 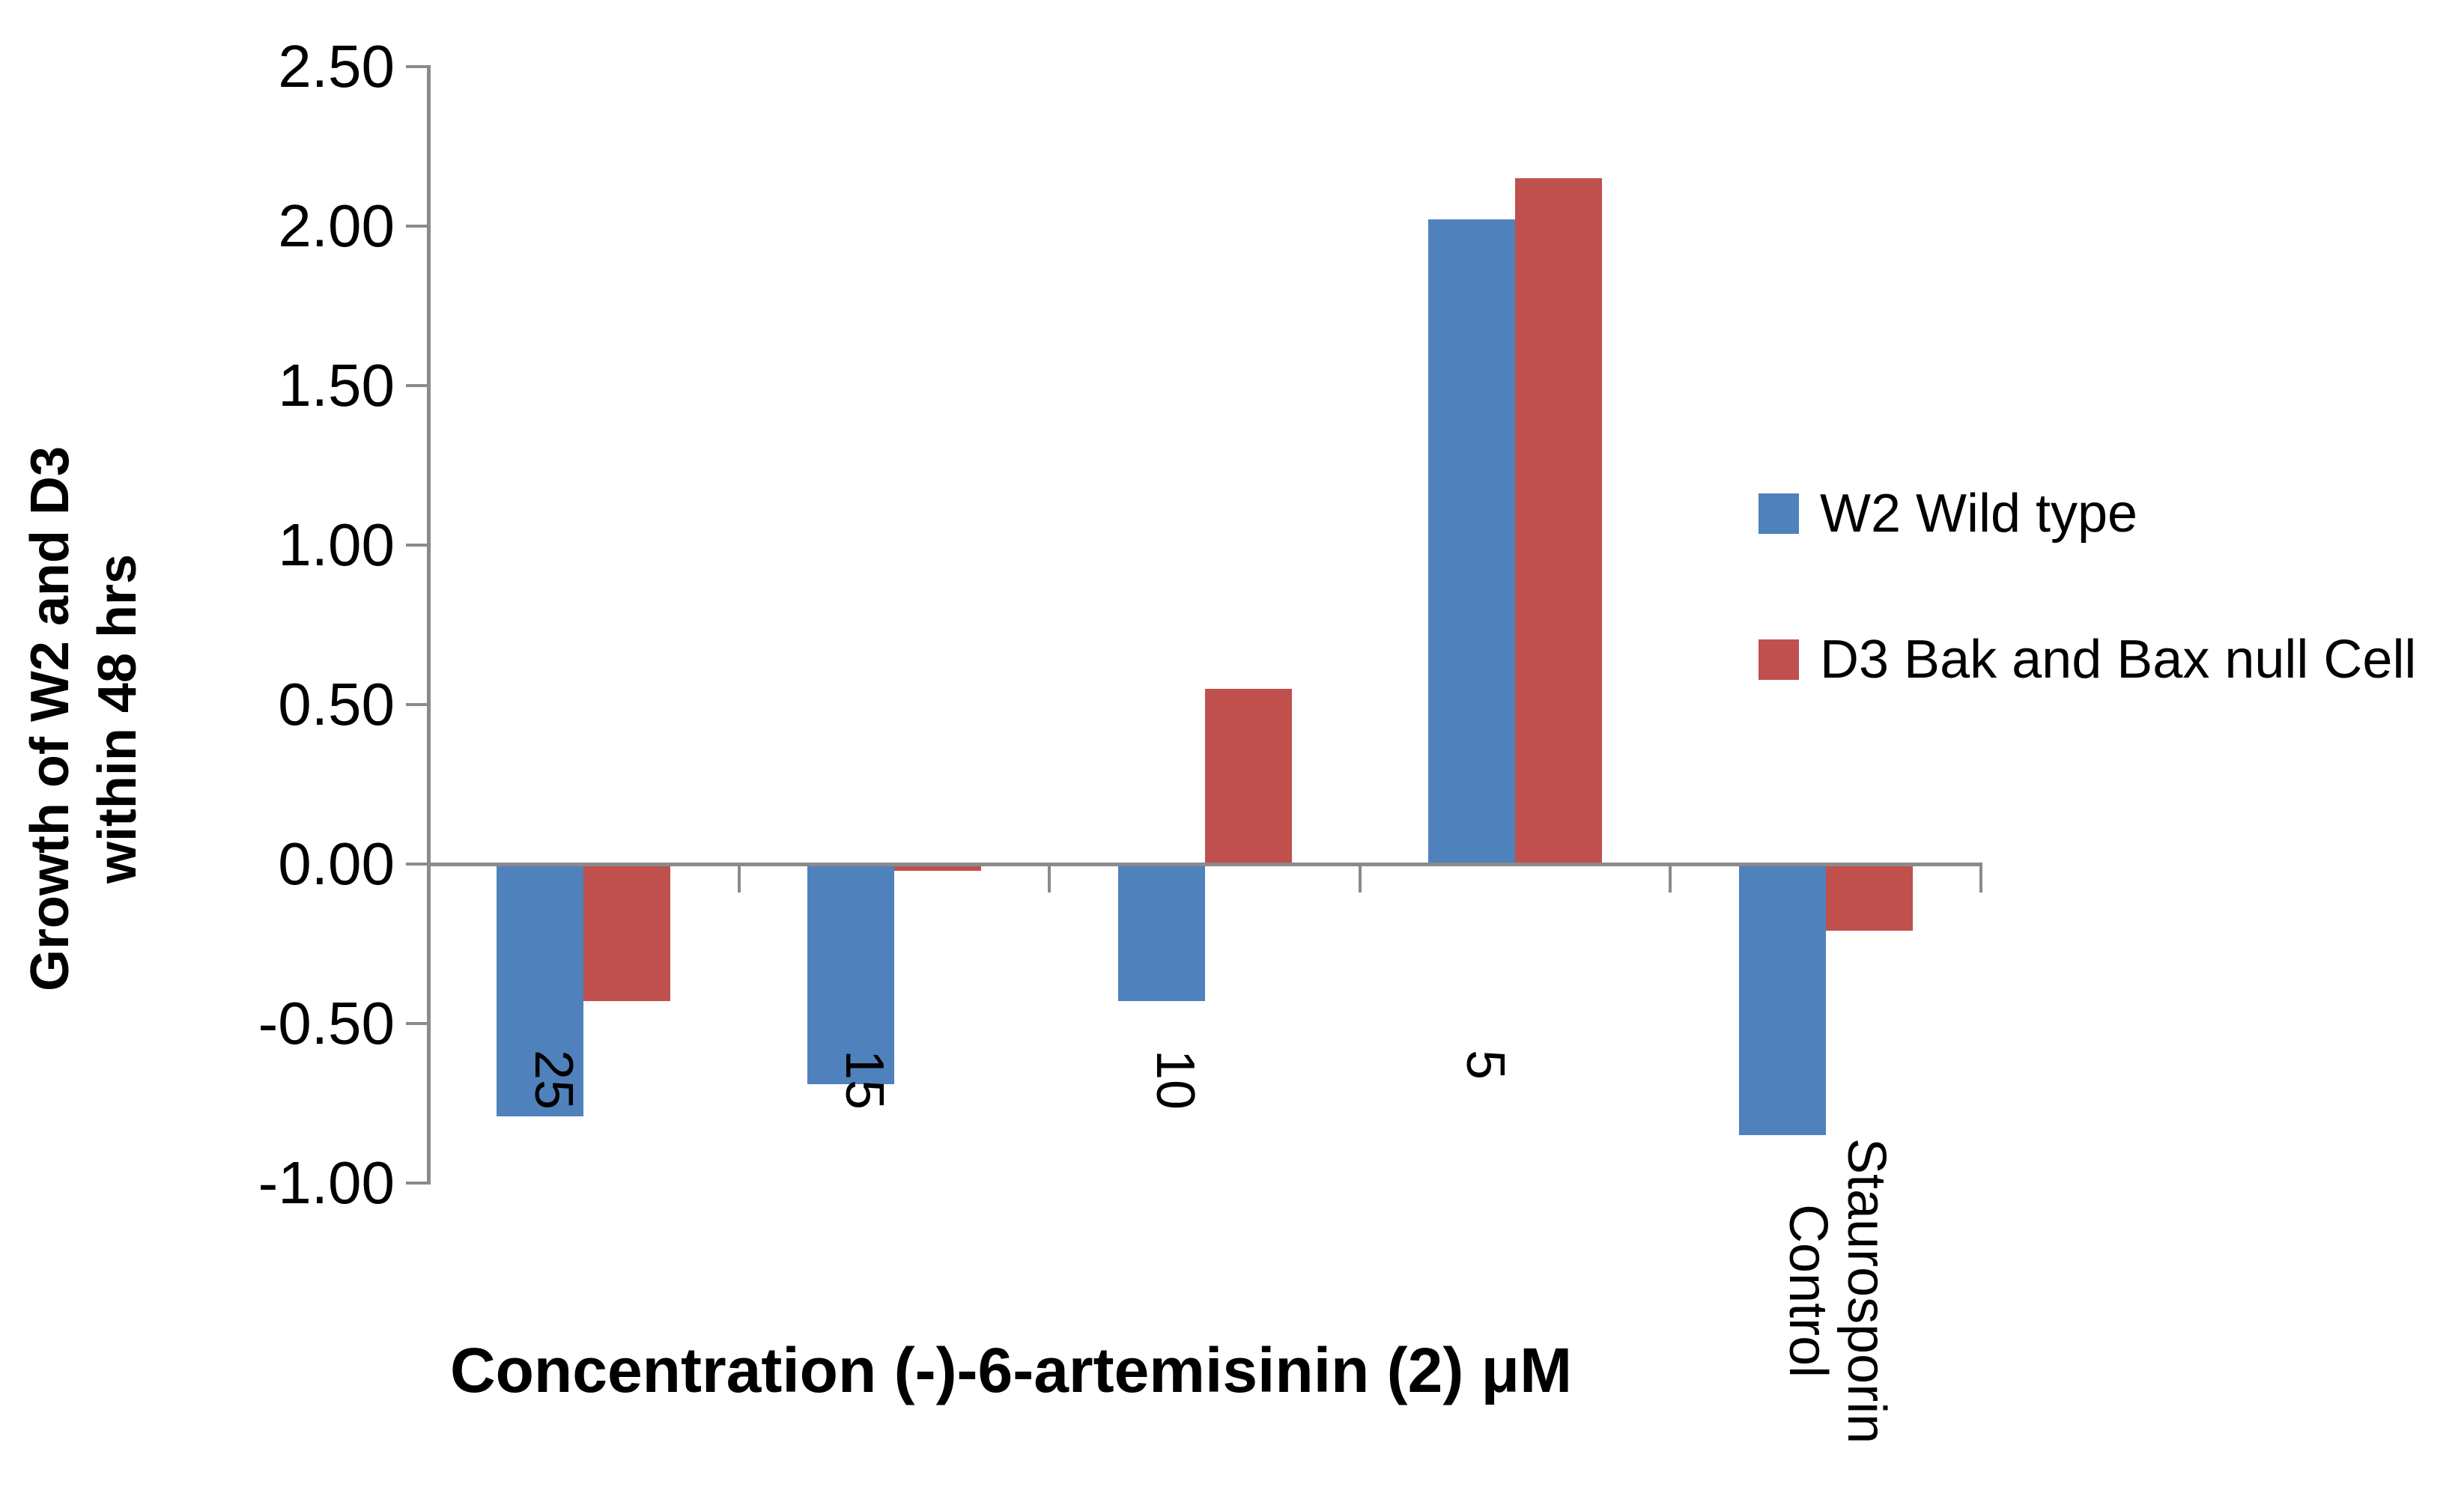 I want to click on y-axis-line, so click(x=429, y=625).